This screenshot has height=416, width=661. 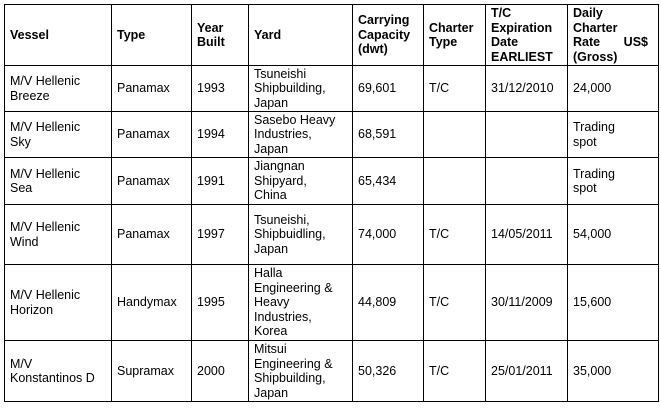 I want to click on header-rate-label: Daily Charter Rate, so click(x=595, y=27).